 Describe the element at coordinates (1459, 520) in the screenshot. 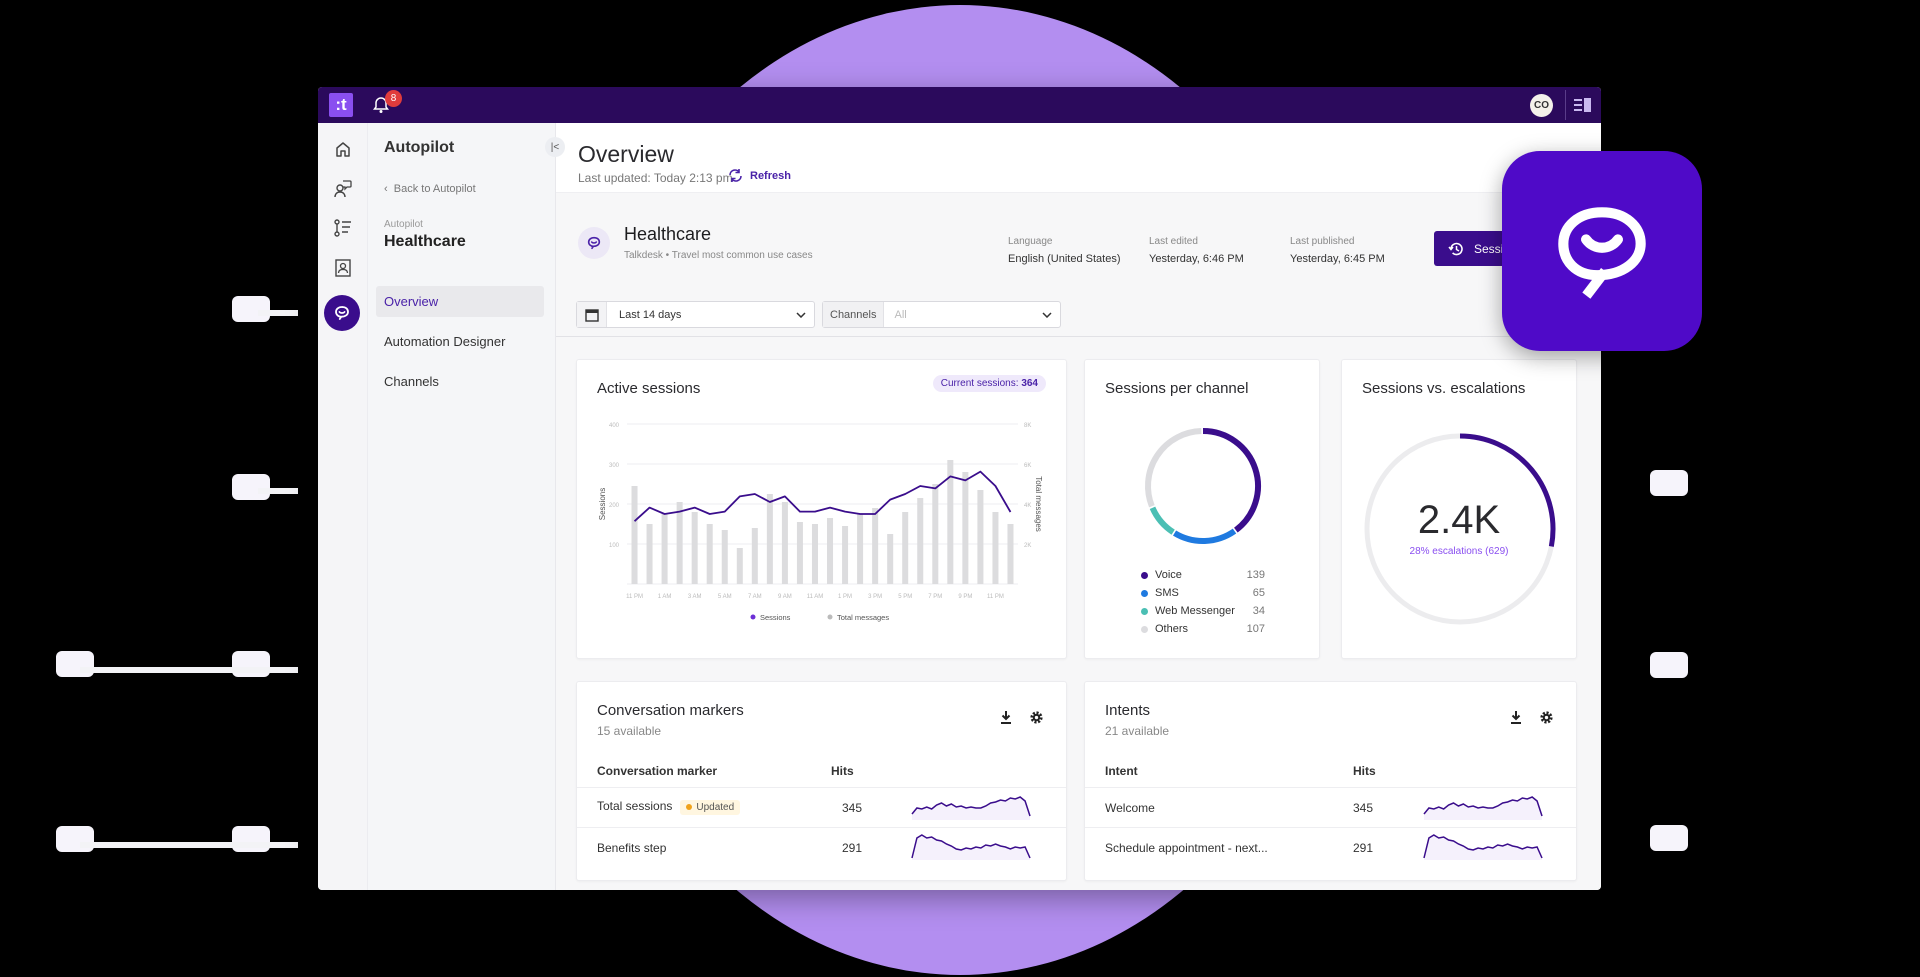

I see `total-sessions-value: 2.4K` at that location.